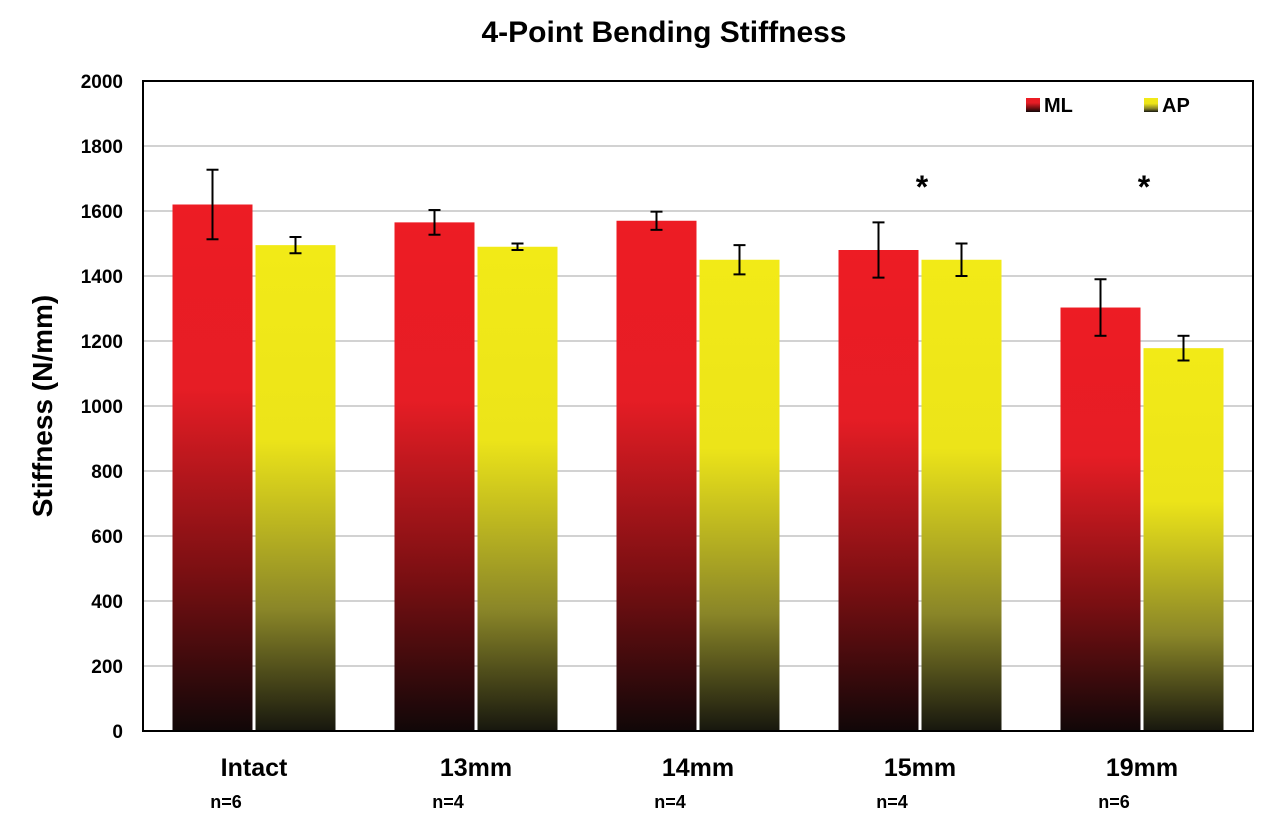  I want to click on bar-ml-19mm, so click(1100, 519).